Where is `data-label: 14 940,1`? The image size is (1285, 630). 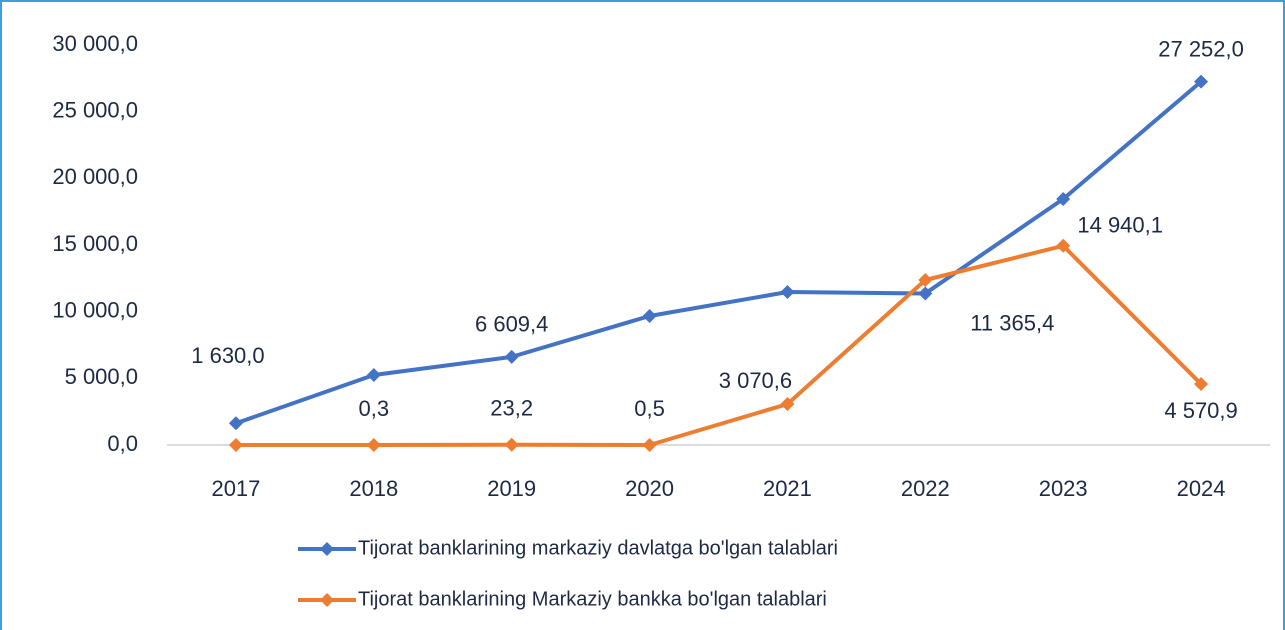 data-label: 14 940,1 is located at coordinates (1120, 225).